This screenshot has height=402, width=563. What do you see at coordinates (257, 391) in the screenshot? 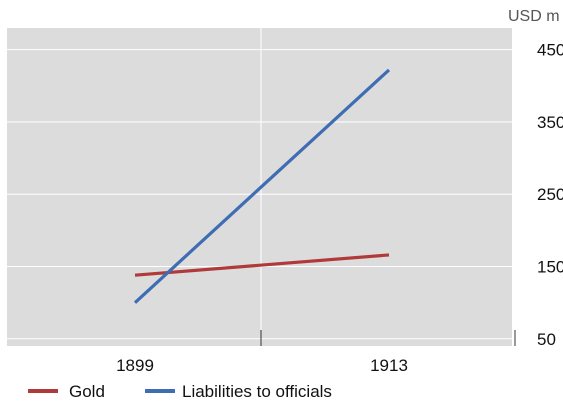
I see `legend-label: Liabilities to officials` at bounding box center [257, 391].